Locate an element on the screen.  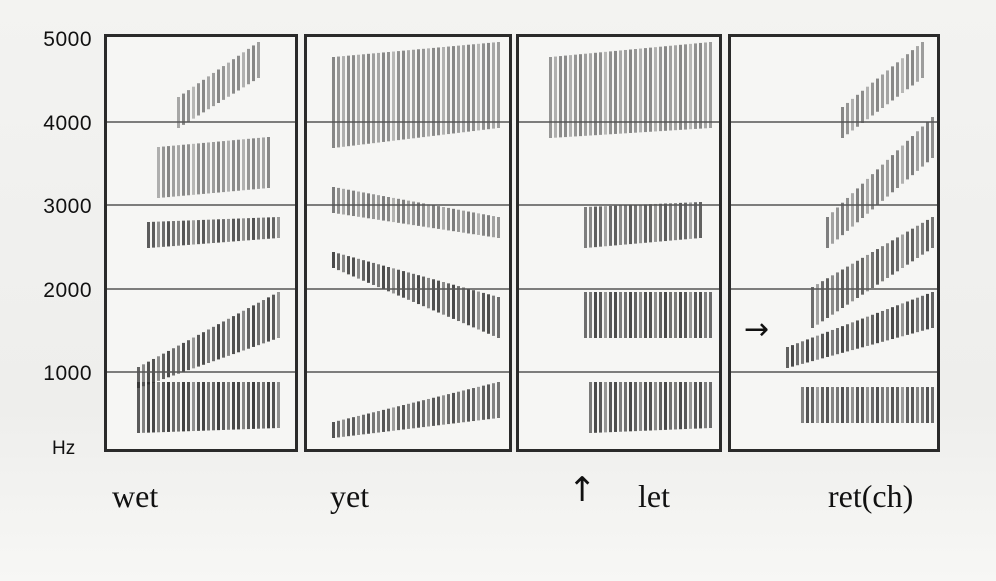
y-tick-4000: 4000 is located at coordinates (67, 123).